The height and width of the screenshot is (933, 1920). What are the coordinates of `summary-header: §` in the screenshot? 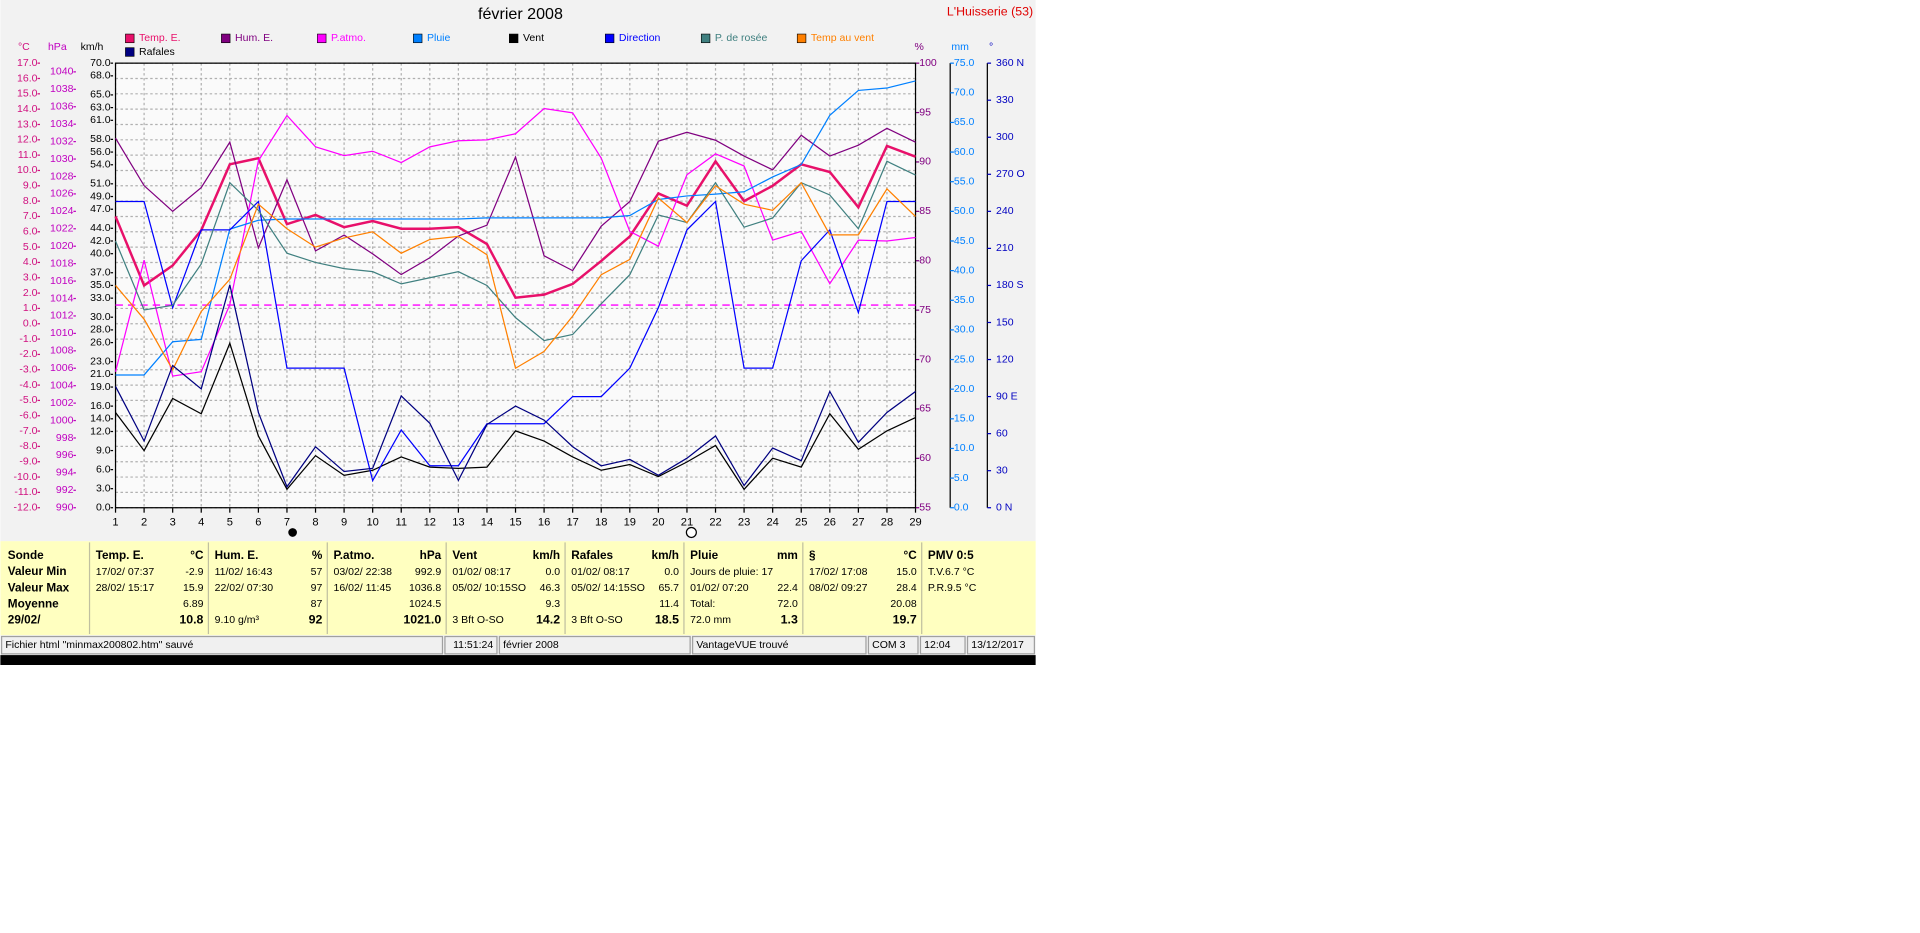 It's located at (812, 555).